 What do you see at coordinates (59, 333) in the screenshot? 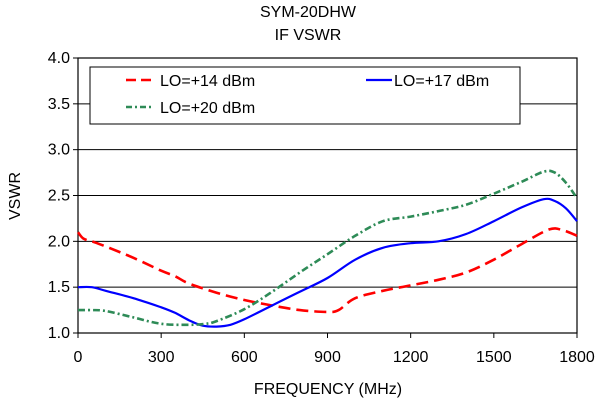
I see `y-tick-label: 1.0` at bounding box center [59, 333].